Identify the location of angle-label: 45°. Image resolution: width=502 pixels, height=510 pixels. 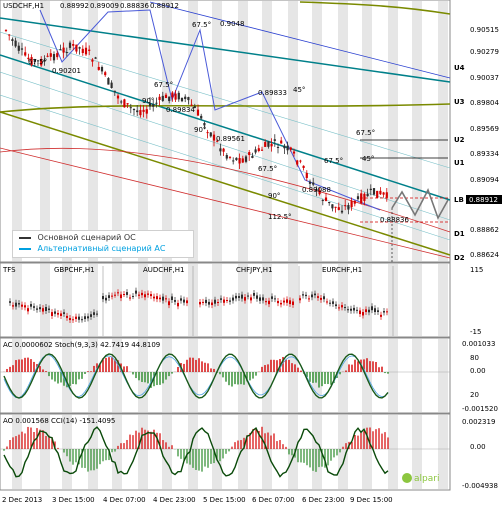
(368, 159).